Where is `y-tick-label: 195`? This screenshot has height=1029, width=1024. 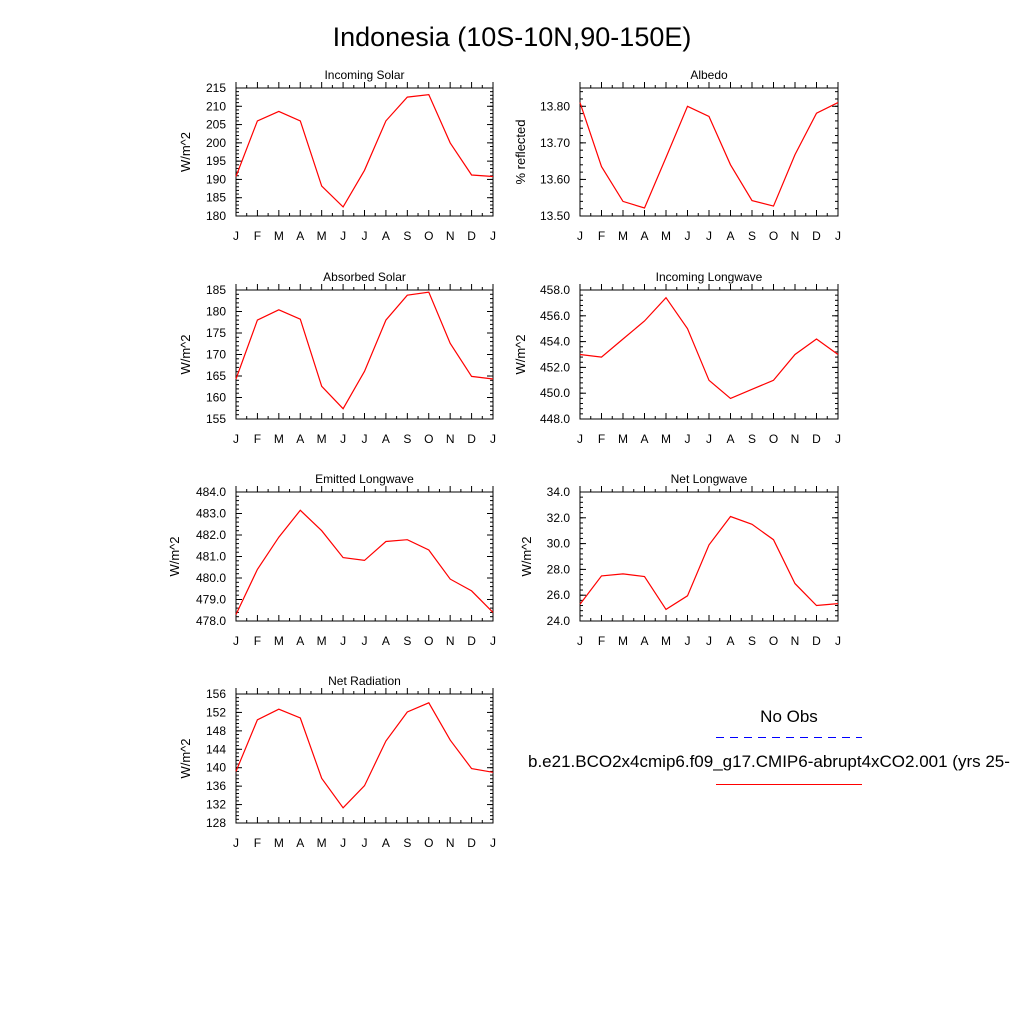 y-tick-label: 195 is located at coordinates (216, 161).